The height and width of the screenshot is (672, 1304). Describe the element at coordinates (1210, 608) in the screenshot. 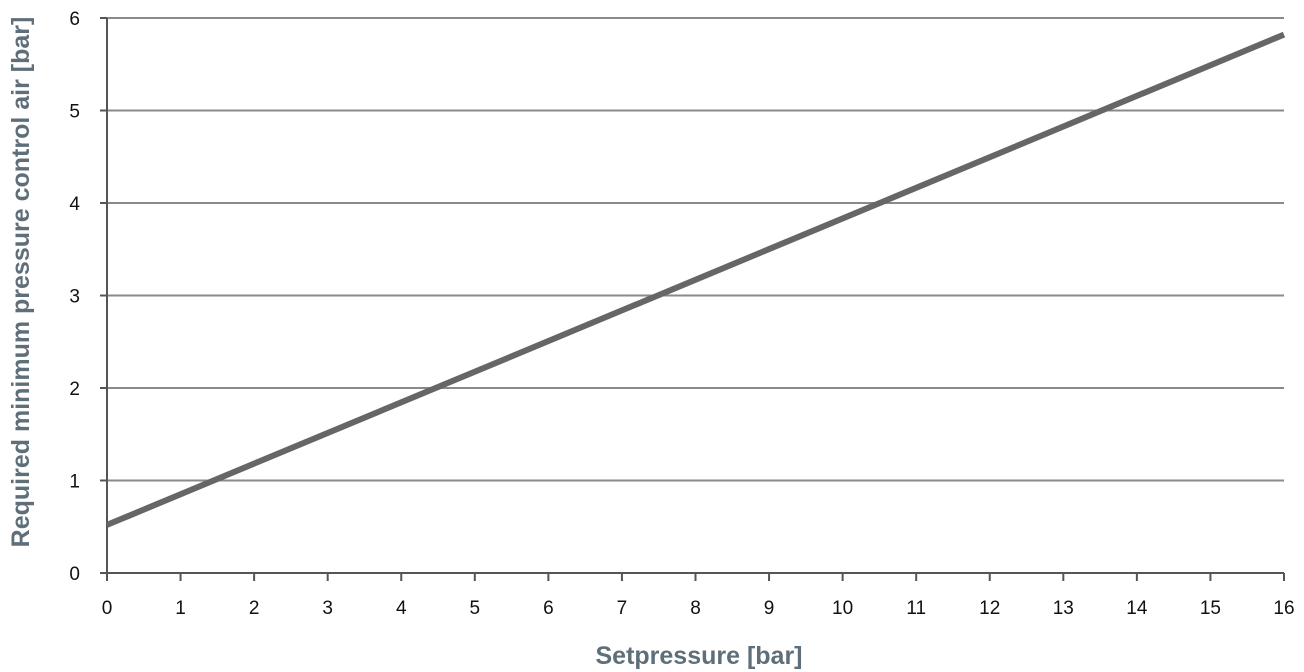

I see `x-tick-label-15: 15` at that location.